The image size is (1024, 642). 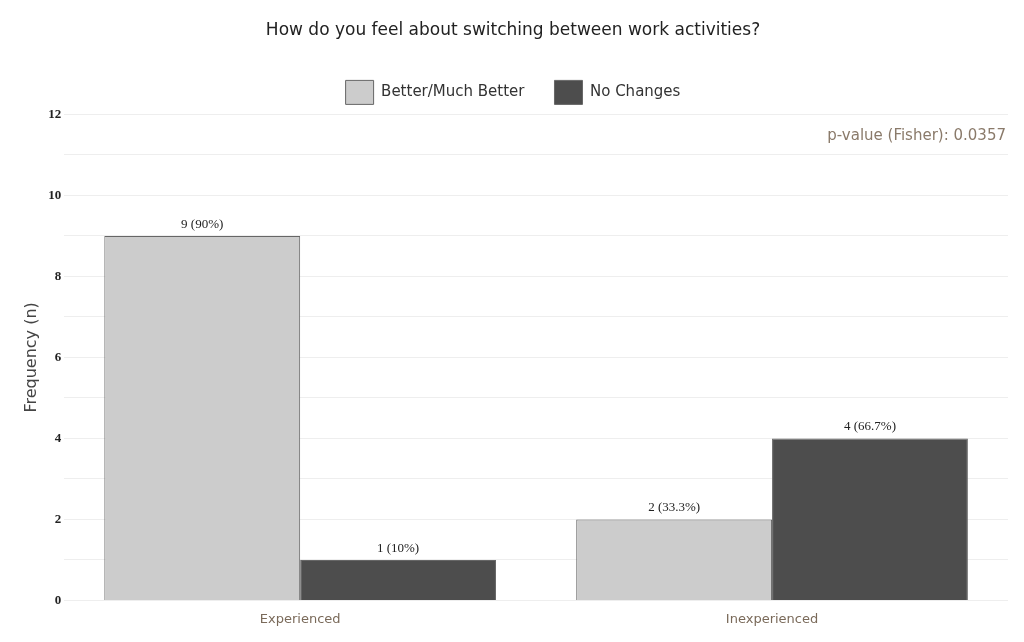 What do you see at coordinates (58, 356) in the screenshot?
I see `y-tick-label: 6` at bounding box center [58, 356].